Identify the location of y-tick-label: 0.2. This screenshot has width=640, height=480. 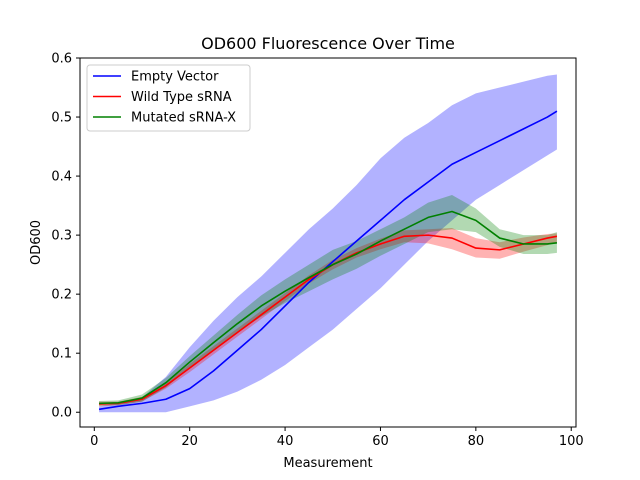
(61, 295).